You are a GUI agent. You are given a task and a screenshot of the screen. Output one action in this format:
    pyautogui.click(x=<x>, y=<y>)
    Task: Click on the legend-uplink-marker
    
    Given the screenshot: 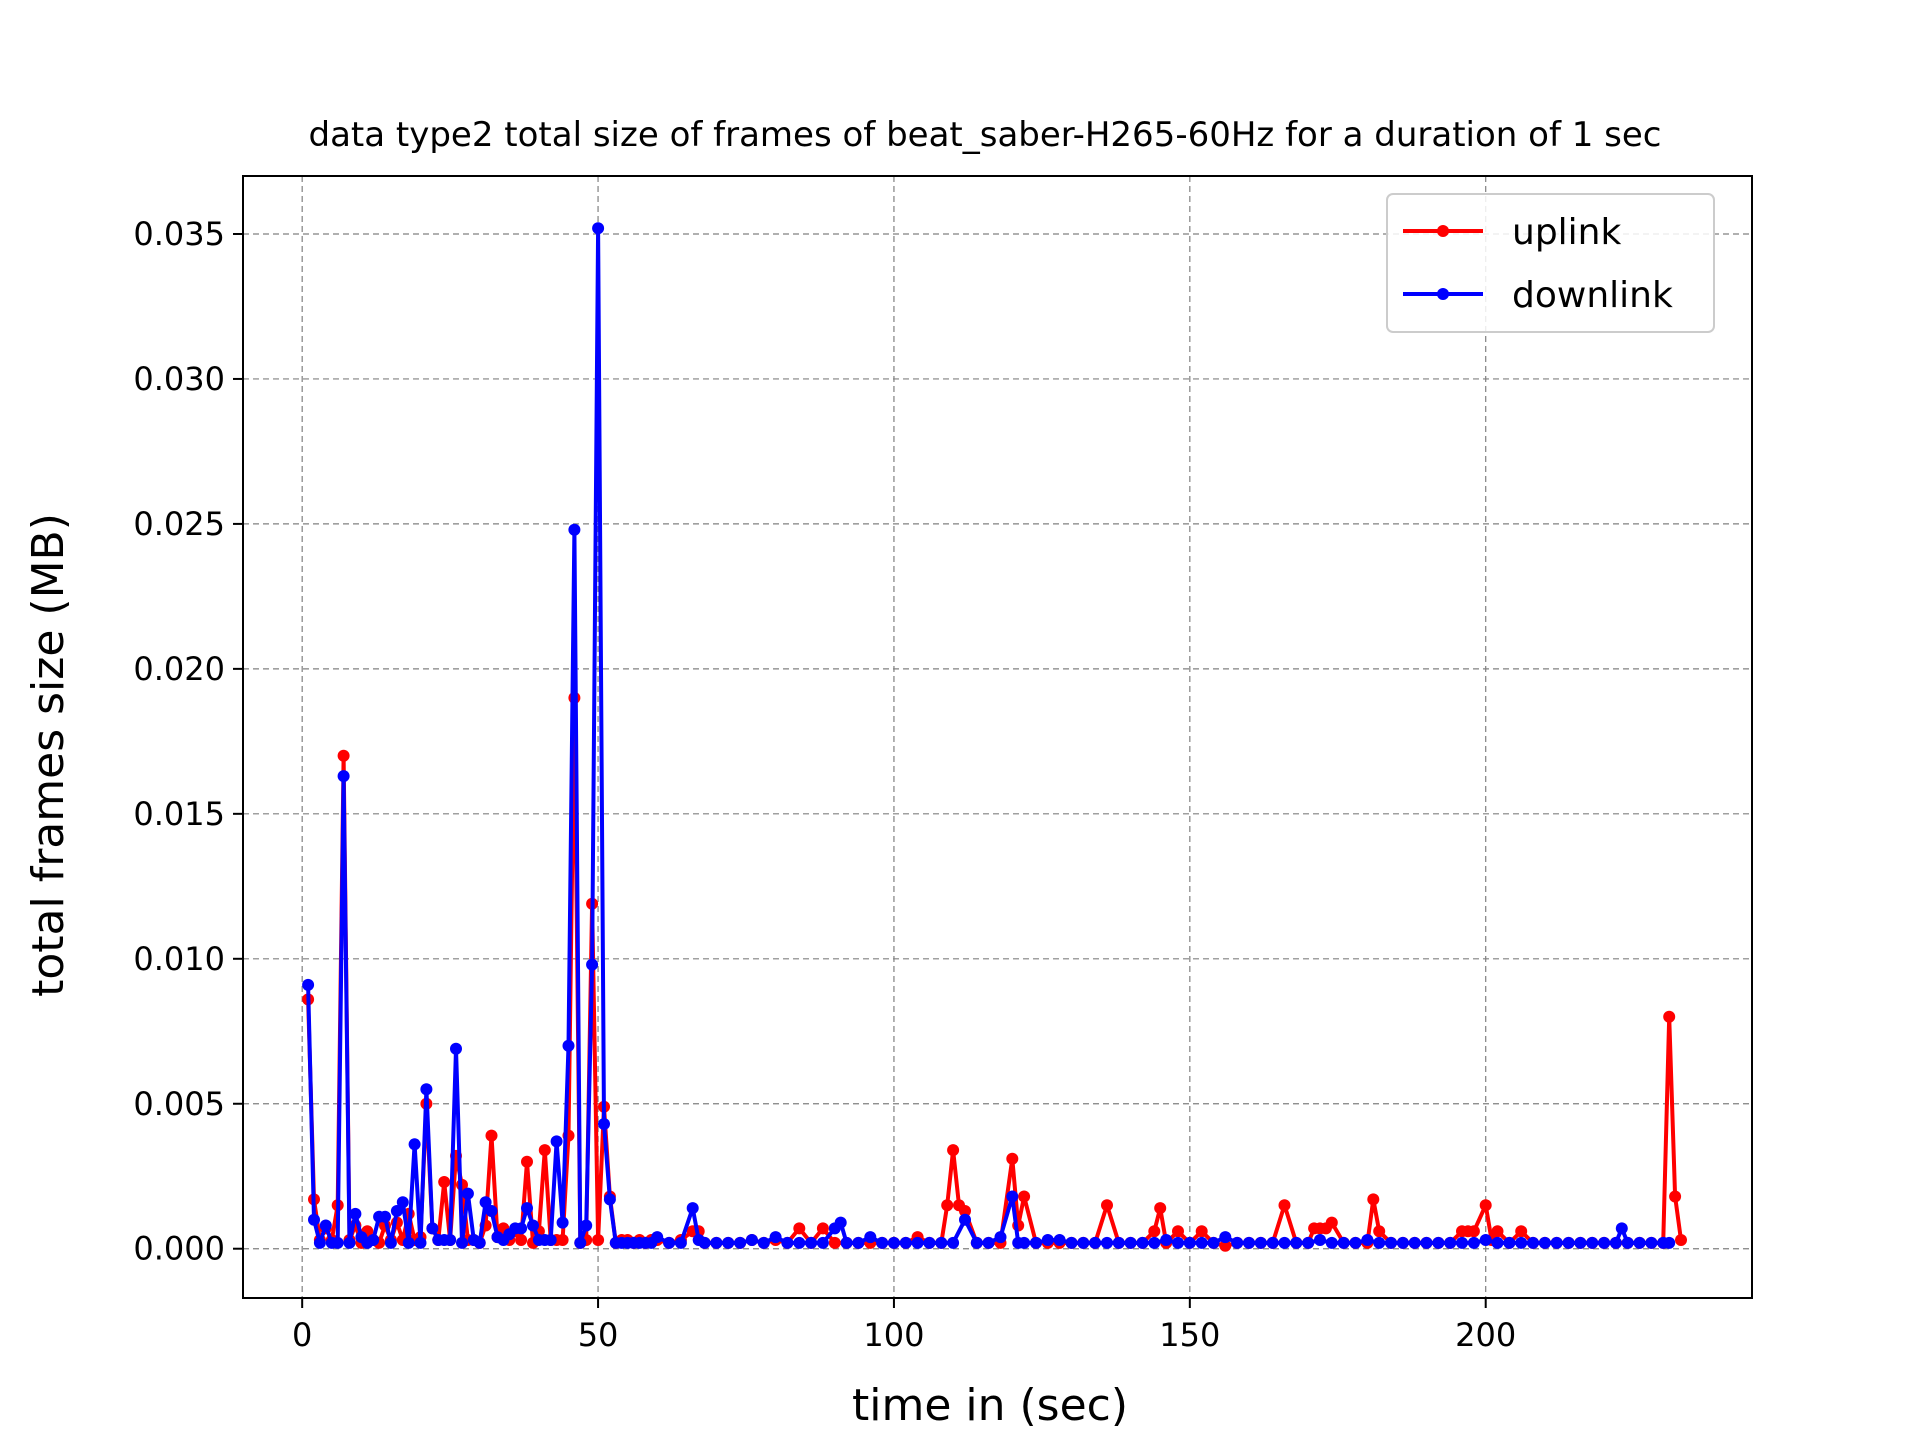 What is the action you would take?
    pyautogui.click(x=1443, y=231)
    